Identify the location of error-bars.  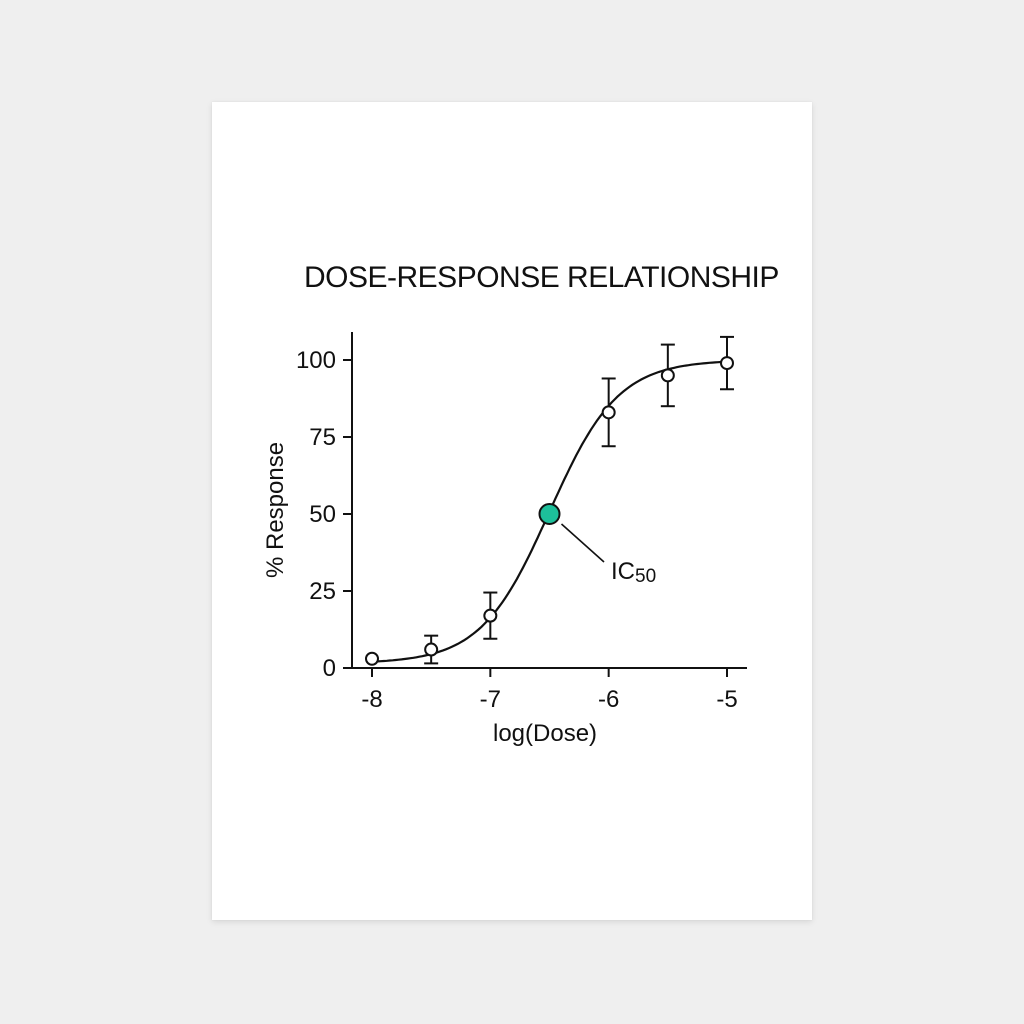
(579, 500).